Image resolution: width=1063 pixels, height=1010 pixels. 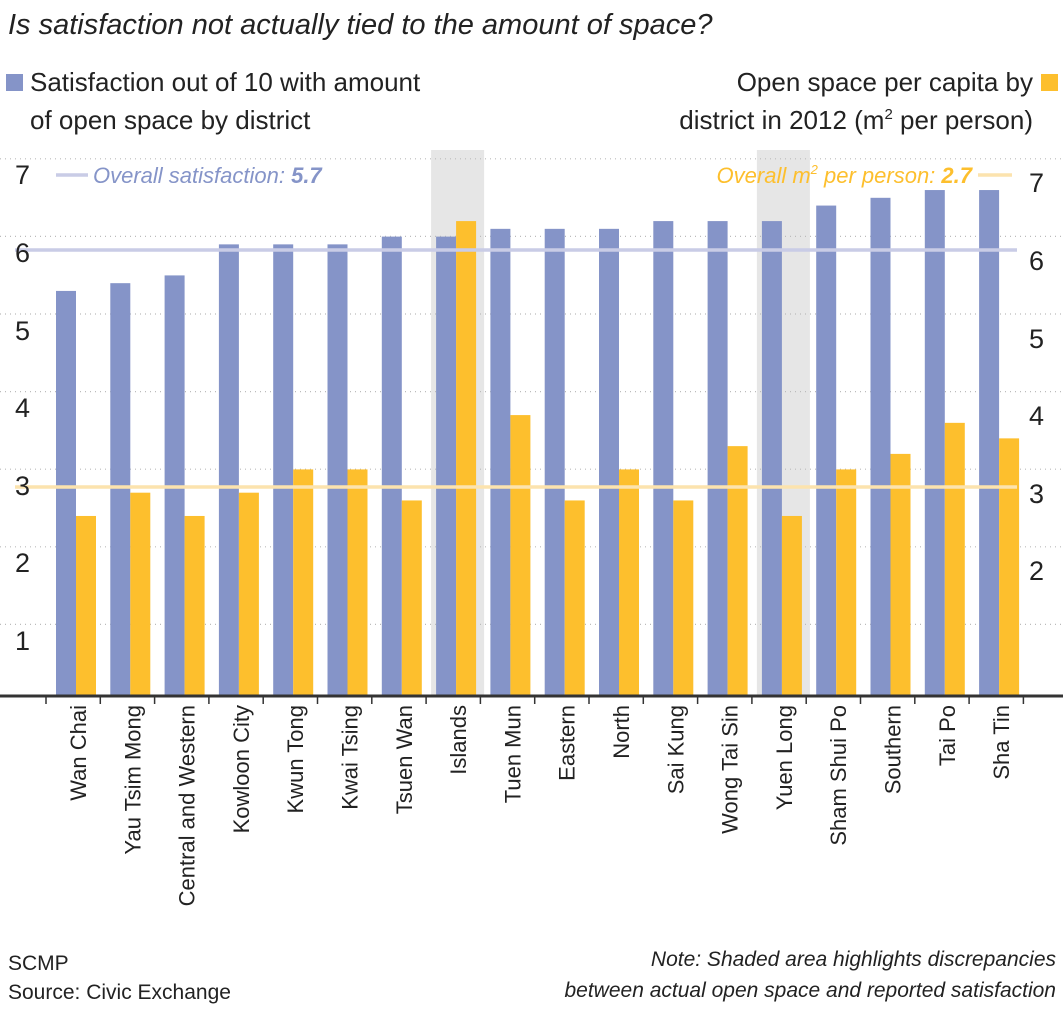 What do you see at coordinates (663, 458) in the screenshot?
I see `bar-satisfaction-sai-kung` at bounding box center [663, 458].